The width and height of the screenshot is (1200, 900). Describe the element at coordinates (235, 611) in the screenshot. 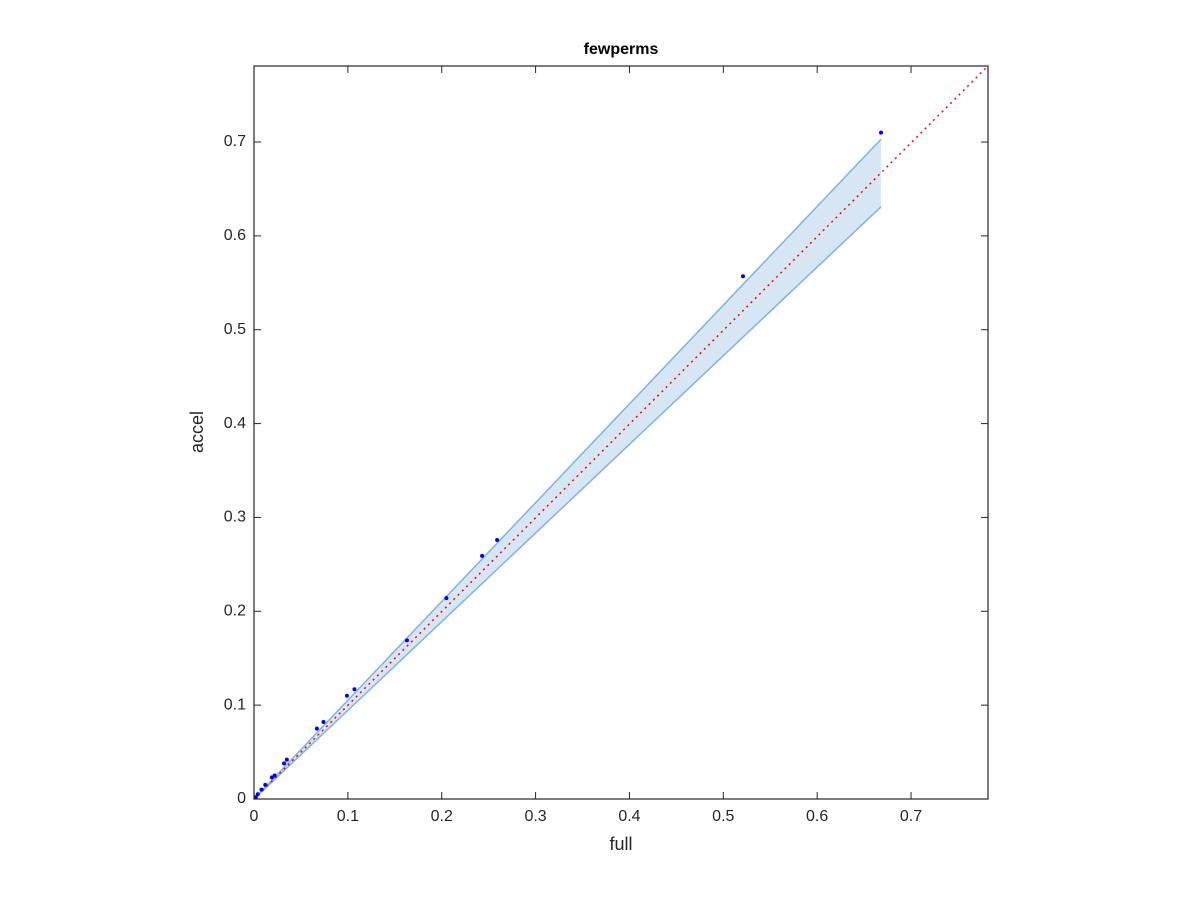

I see `y-tick-label: 0.2` at that location.